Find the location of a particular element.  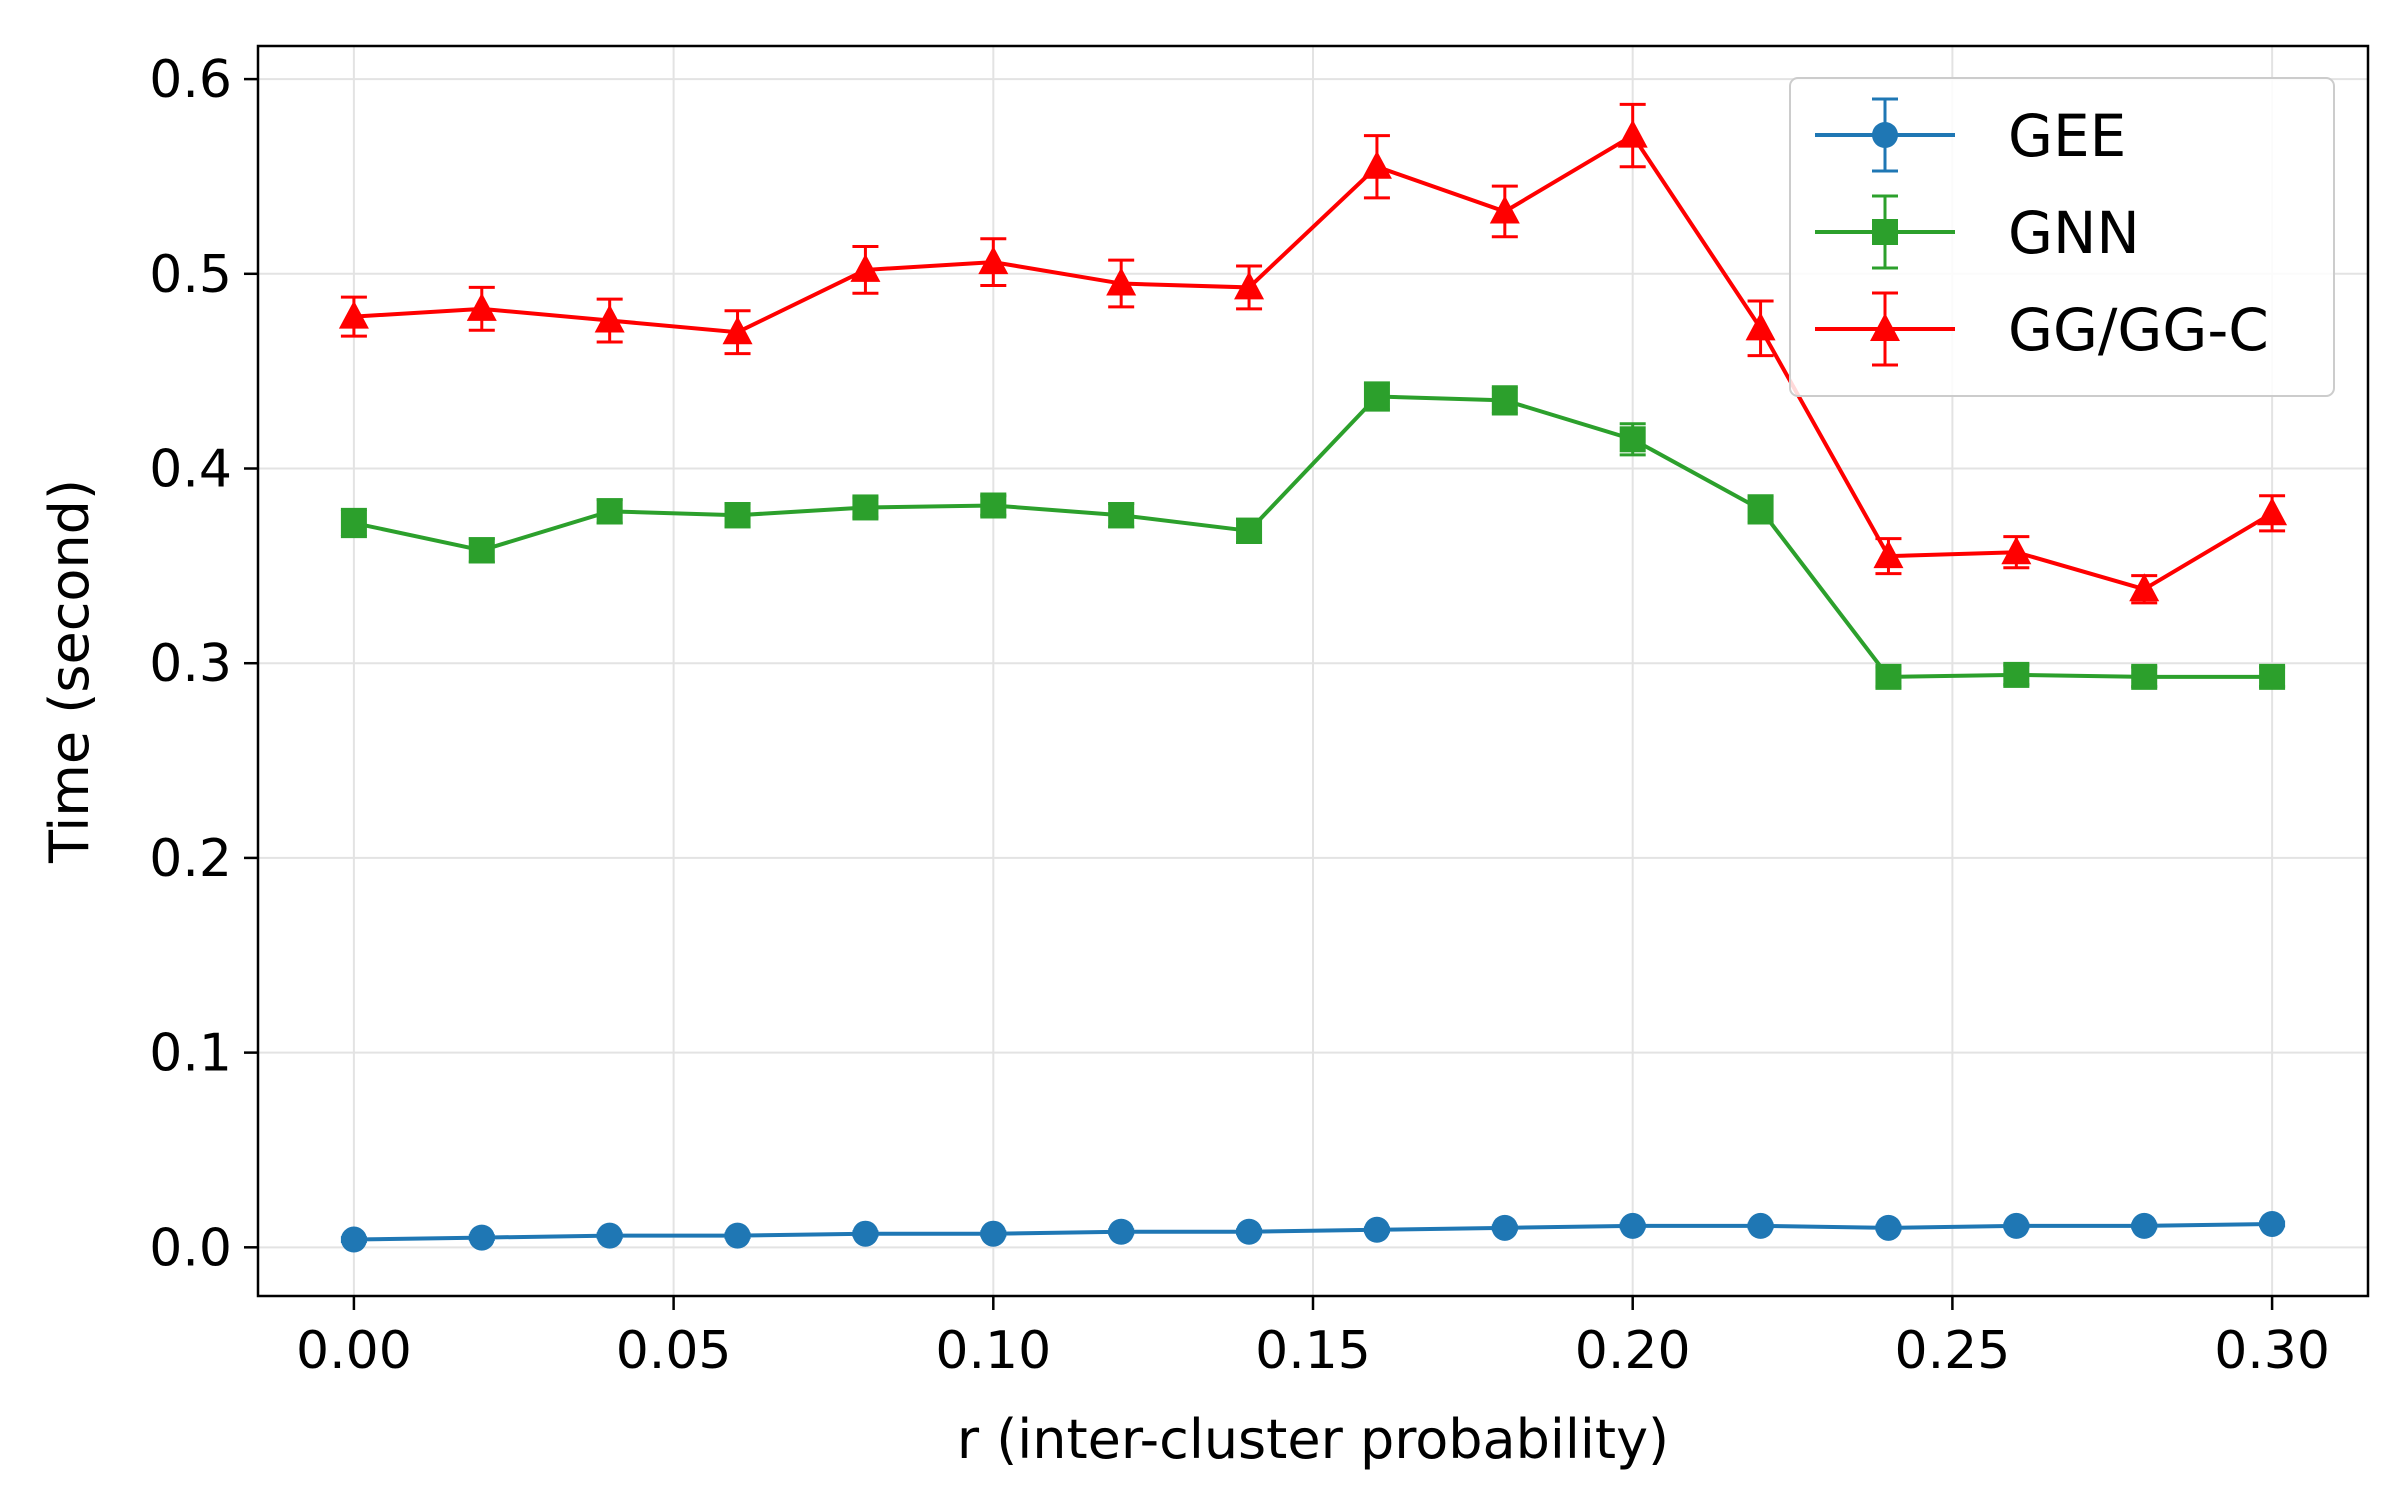

x-tick-label: 0.10 is located at coordinates (993, 1351).